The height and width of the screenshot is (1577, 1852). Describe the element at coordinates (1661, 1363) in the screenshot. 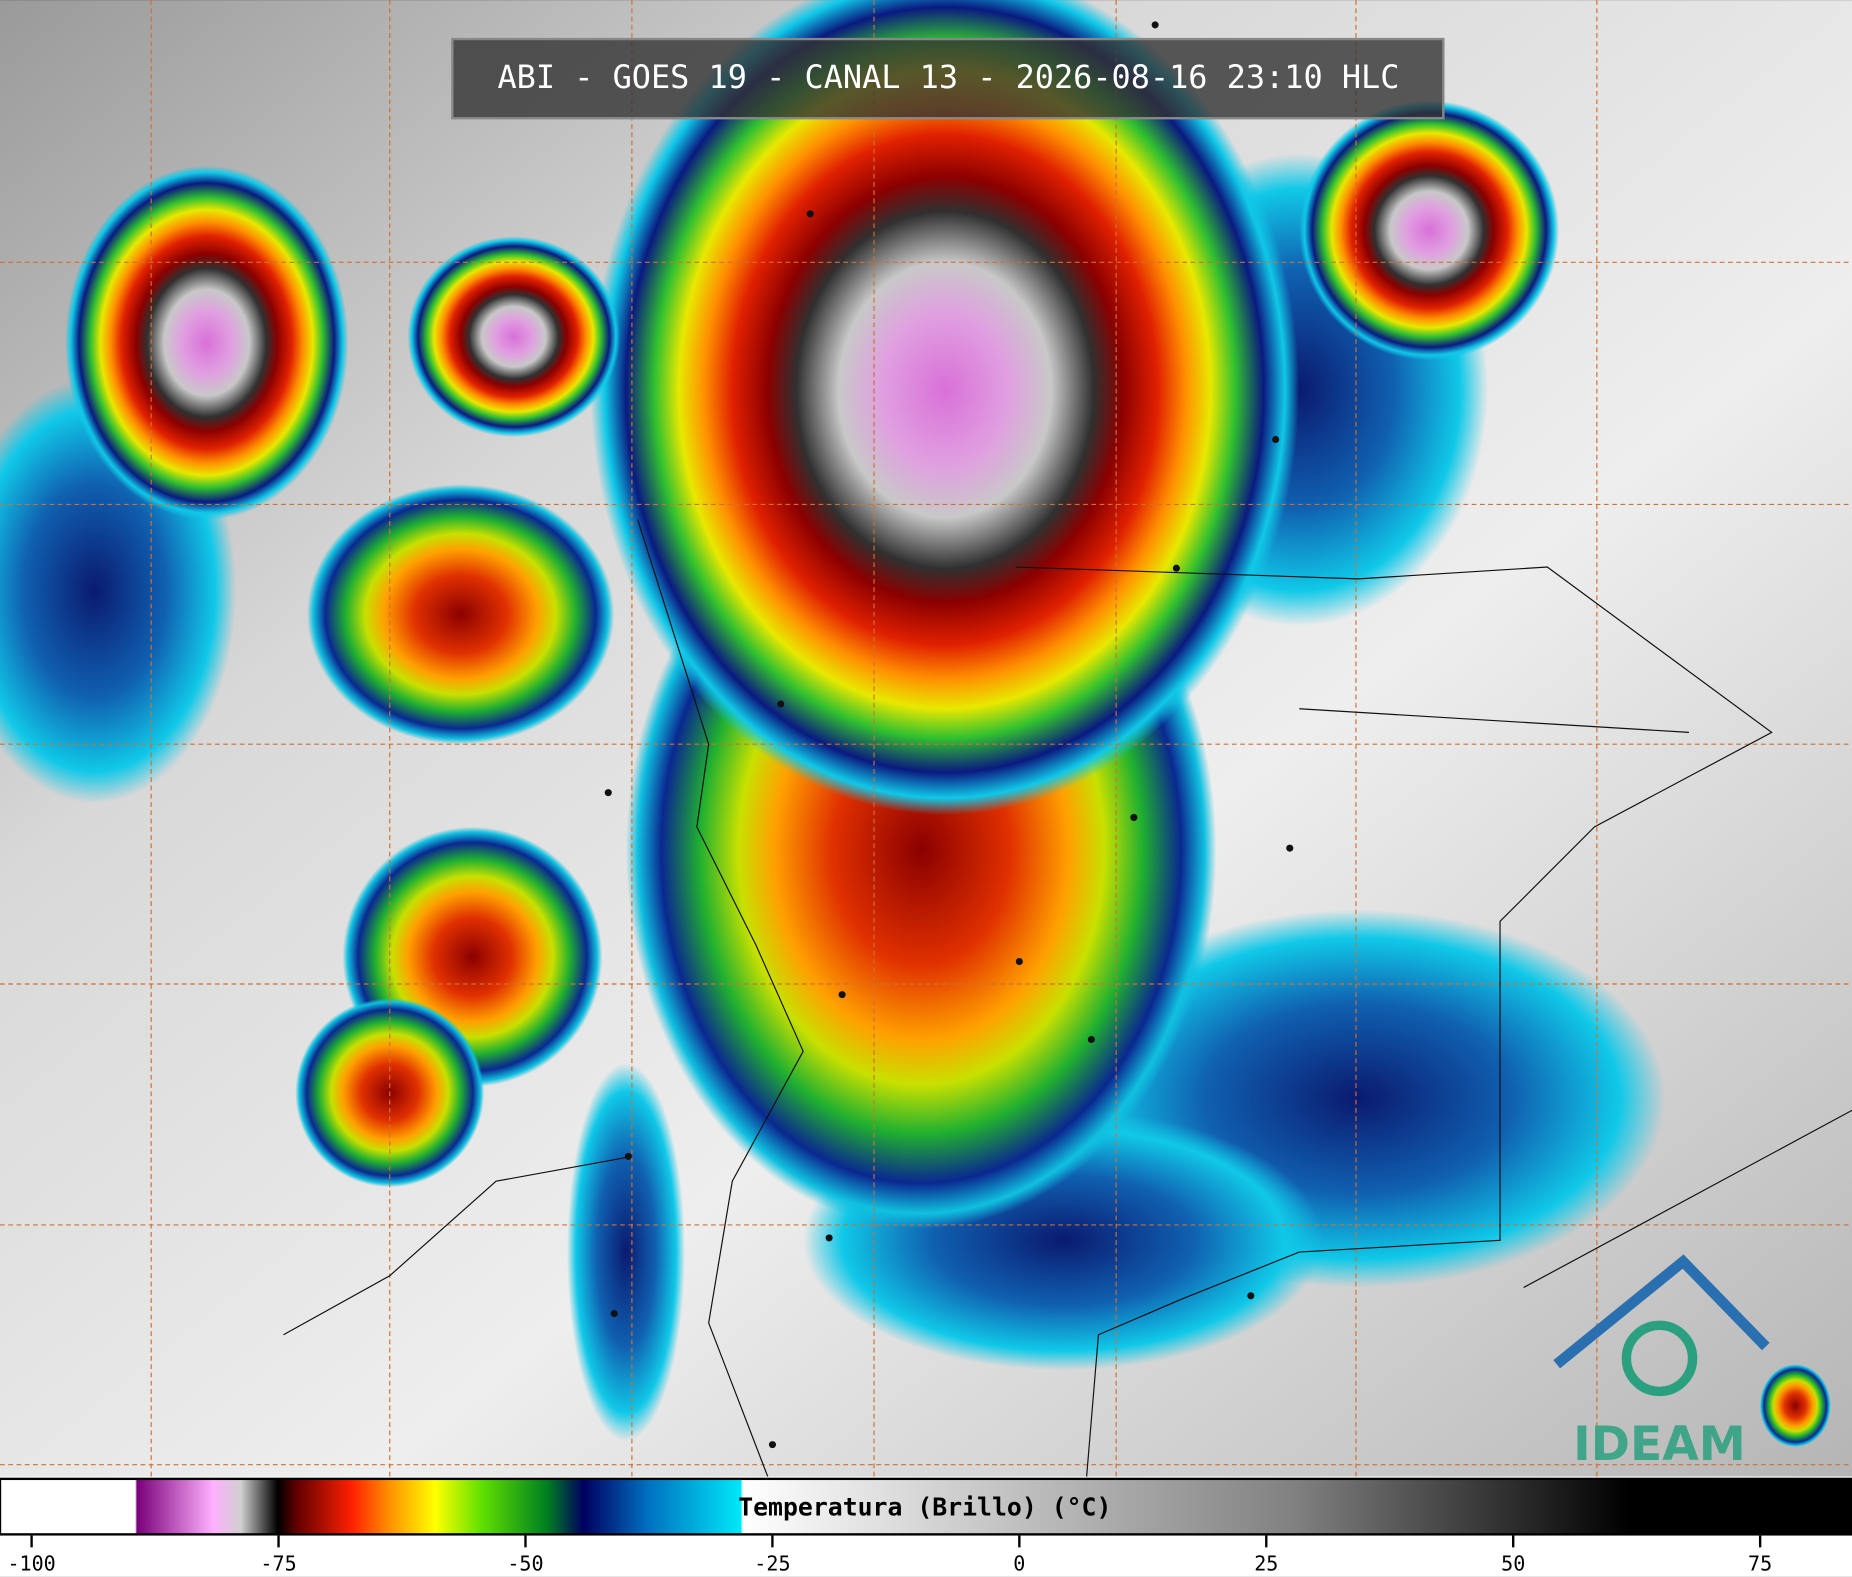

I see `logo: IDEAM` at that location.